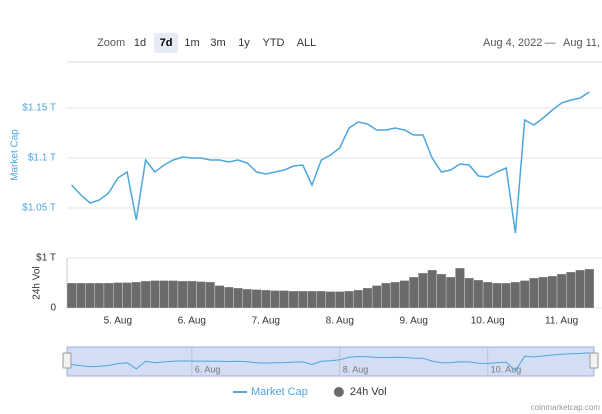 The image size is (602, 414). I want to click on zoom-button-label: YTD, so click(274, 43).